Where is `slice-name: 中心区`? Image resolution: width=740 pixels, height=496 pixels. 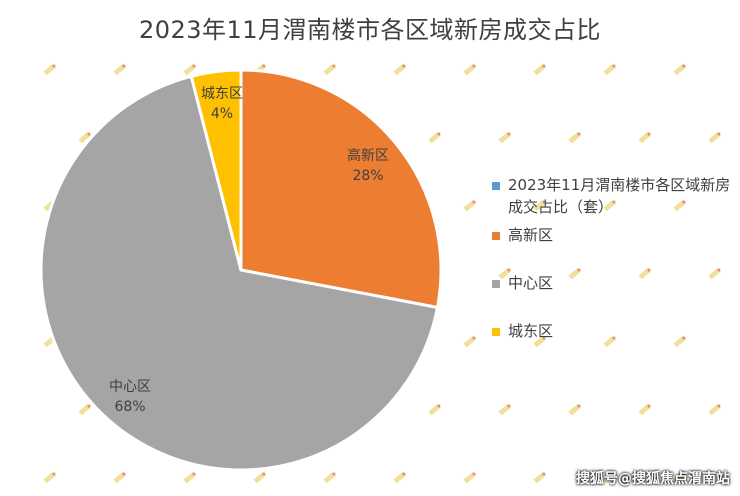 slice-name: 中心区 is located at coordinates (130, 387).